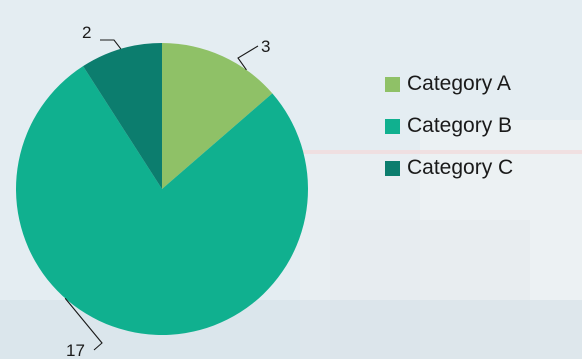 The image size is (582, 359). What do you see at coordinates (460, 167) in the screenshot?
I see `legend-label-category-c: Category C` at bounding box center [460, 167].